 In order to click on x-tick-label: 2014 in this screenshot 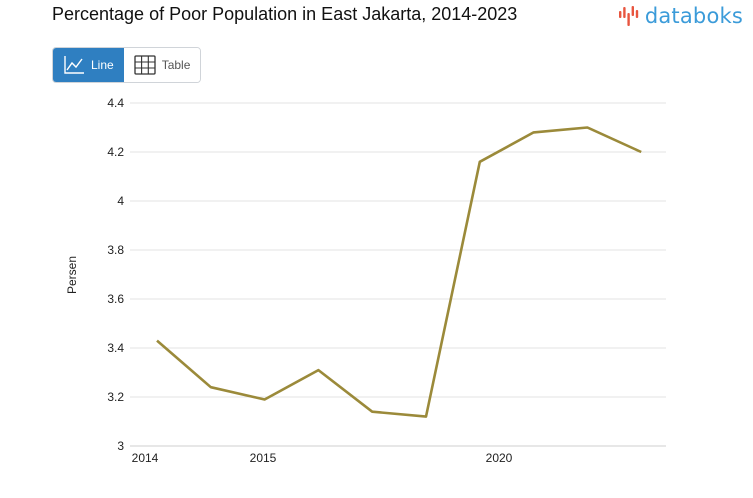, I will do `click(145, 458)`.